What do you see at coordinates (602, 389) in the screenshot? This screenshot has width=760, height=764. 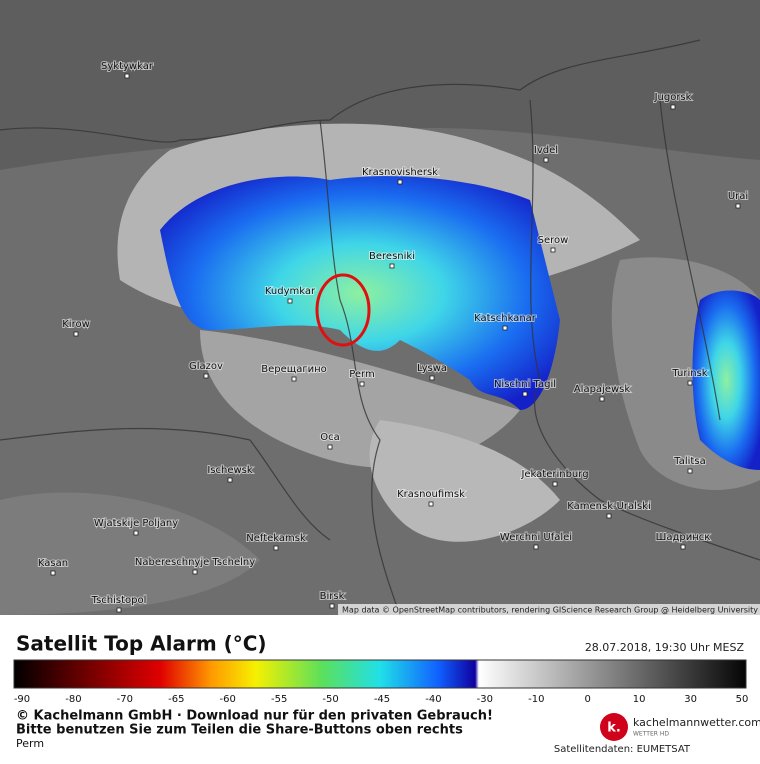 I see `city-label: Alapajewsk` at bounding box center [602, 389].